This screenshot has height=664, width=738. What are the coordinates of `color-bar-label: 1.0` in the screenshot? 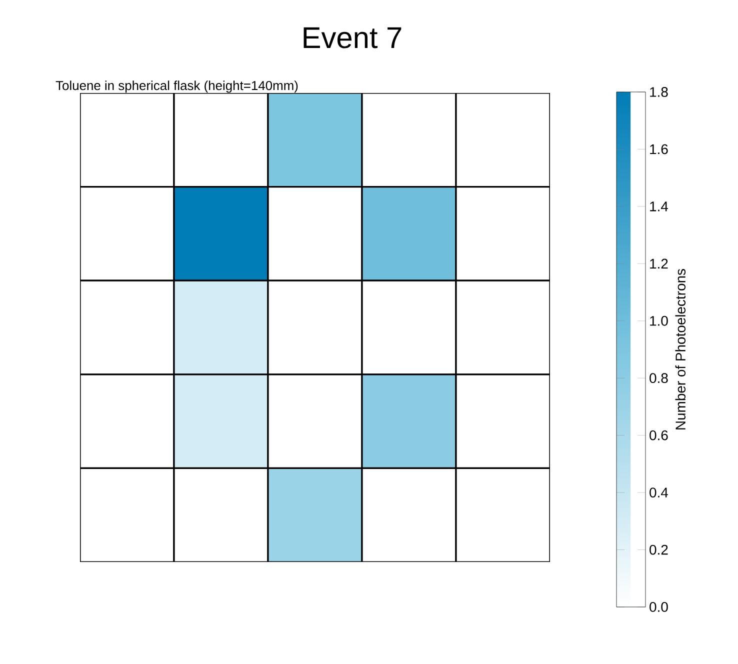 It's located at (659, 321).